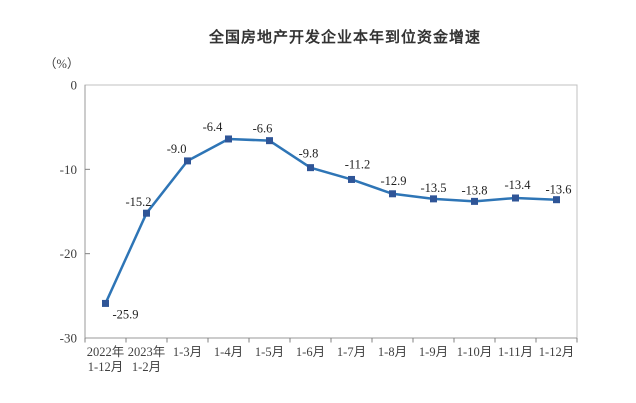 The width and height of the screenshot is (636, 403). What do you see at coordinates (263, 129) in the screenshot?
I see `data-point-label: -6.6` at bounding box center [263, 129].